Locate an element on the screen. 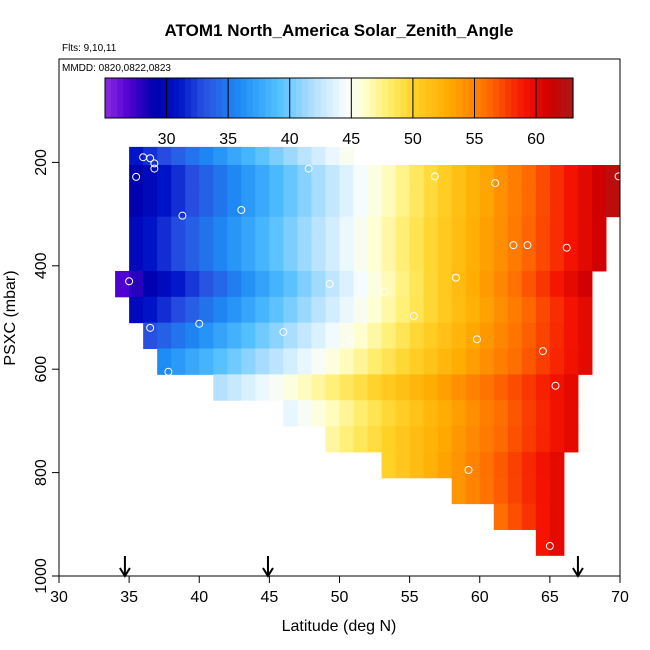 The height and width of the screenshot is (650, 650). x-tick-label: 70 is located at coordinates (620, 597).